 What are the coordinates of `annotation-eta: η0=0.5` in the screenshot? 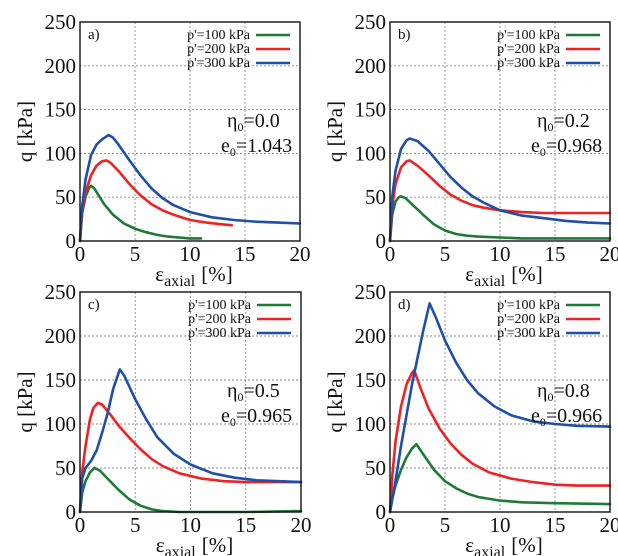 It's located at (253, 392).